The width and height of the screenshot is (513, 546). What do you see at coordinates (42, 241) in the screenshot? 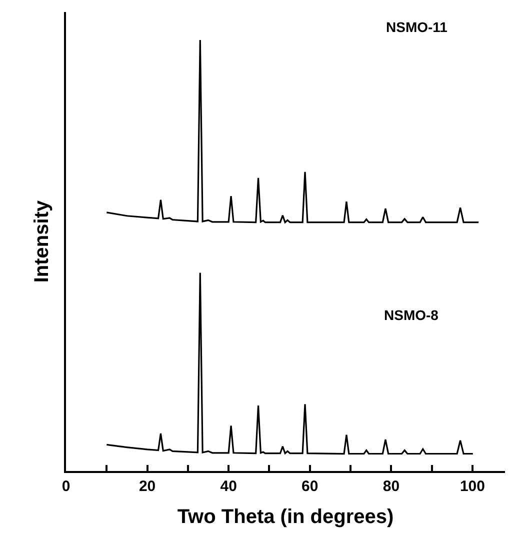
I see `y-axis-title: Intensity` at bounding box center [42, 241].